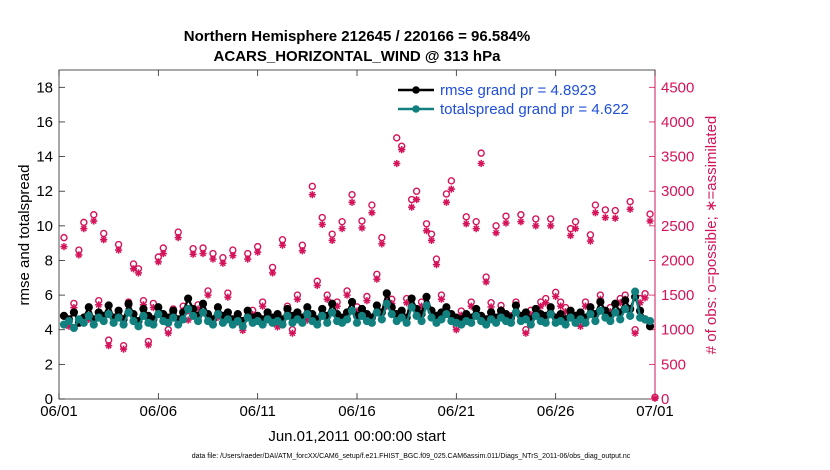  I want to click on y-axis-label-left: rmse and totalspread, so click(24, 235).